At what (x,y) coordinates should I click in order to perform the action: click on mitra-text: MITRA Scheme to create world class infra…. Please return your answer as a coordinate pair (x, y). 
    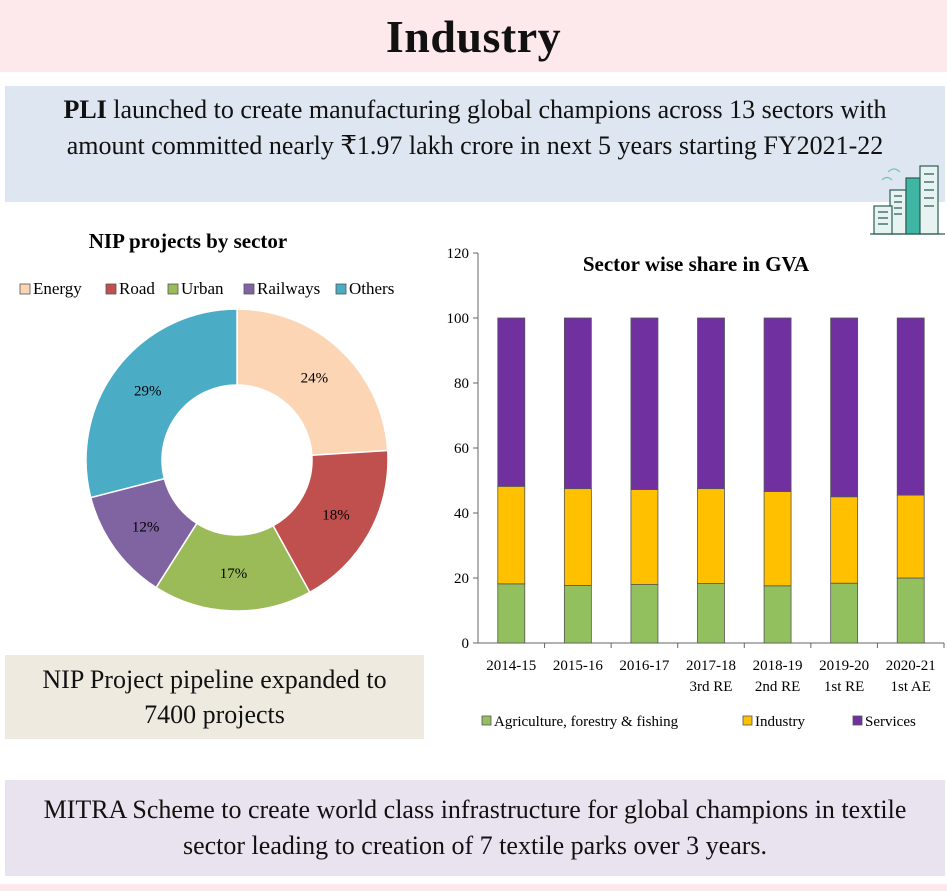
    Looking at the image, I should click on (475, 827).